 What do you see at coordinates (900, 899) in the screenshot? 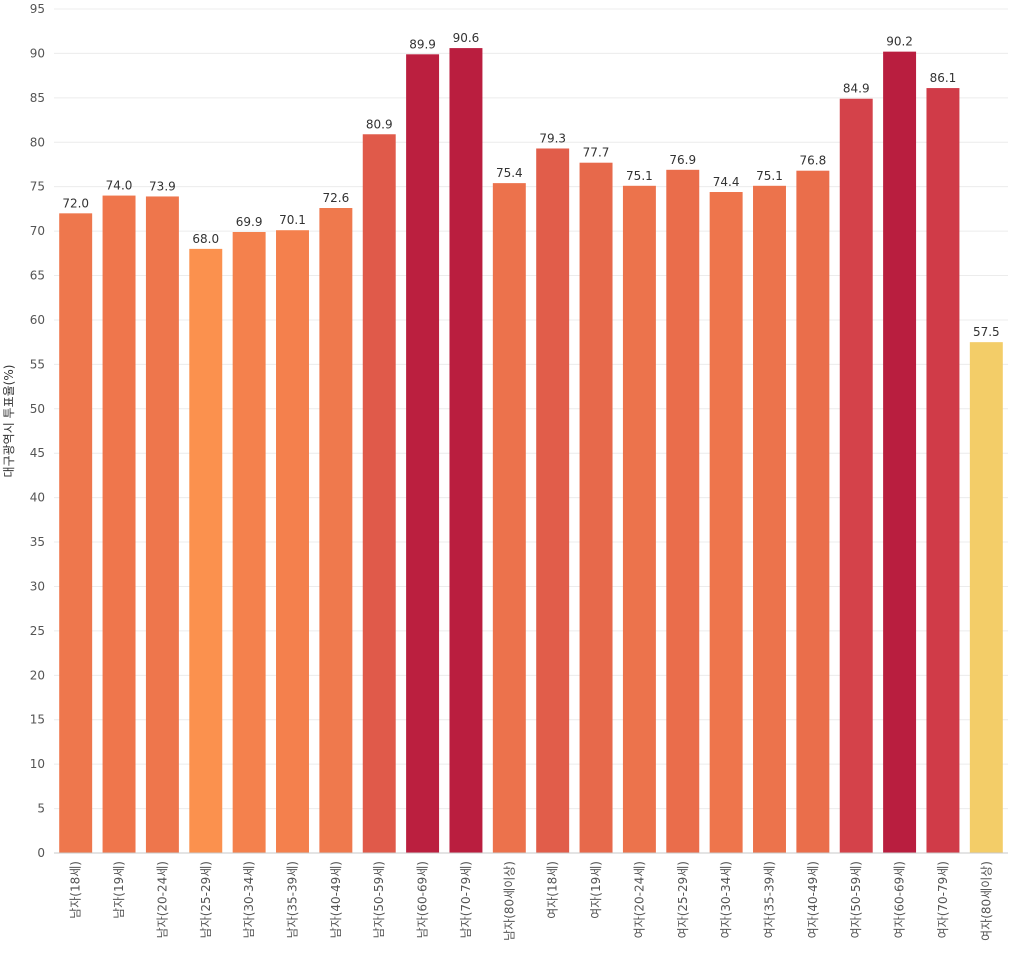
I see `x-tick-label: 여자(60-69세)` at bounding box center [900, 899].